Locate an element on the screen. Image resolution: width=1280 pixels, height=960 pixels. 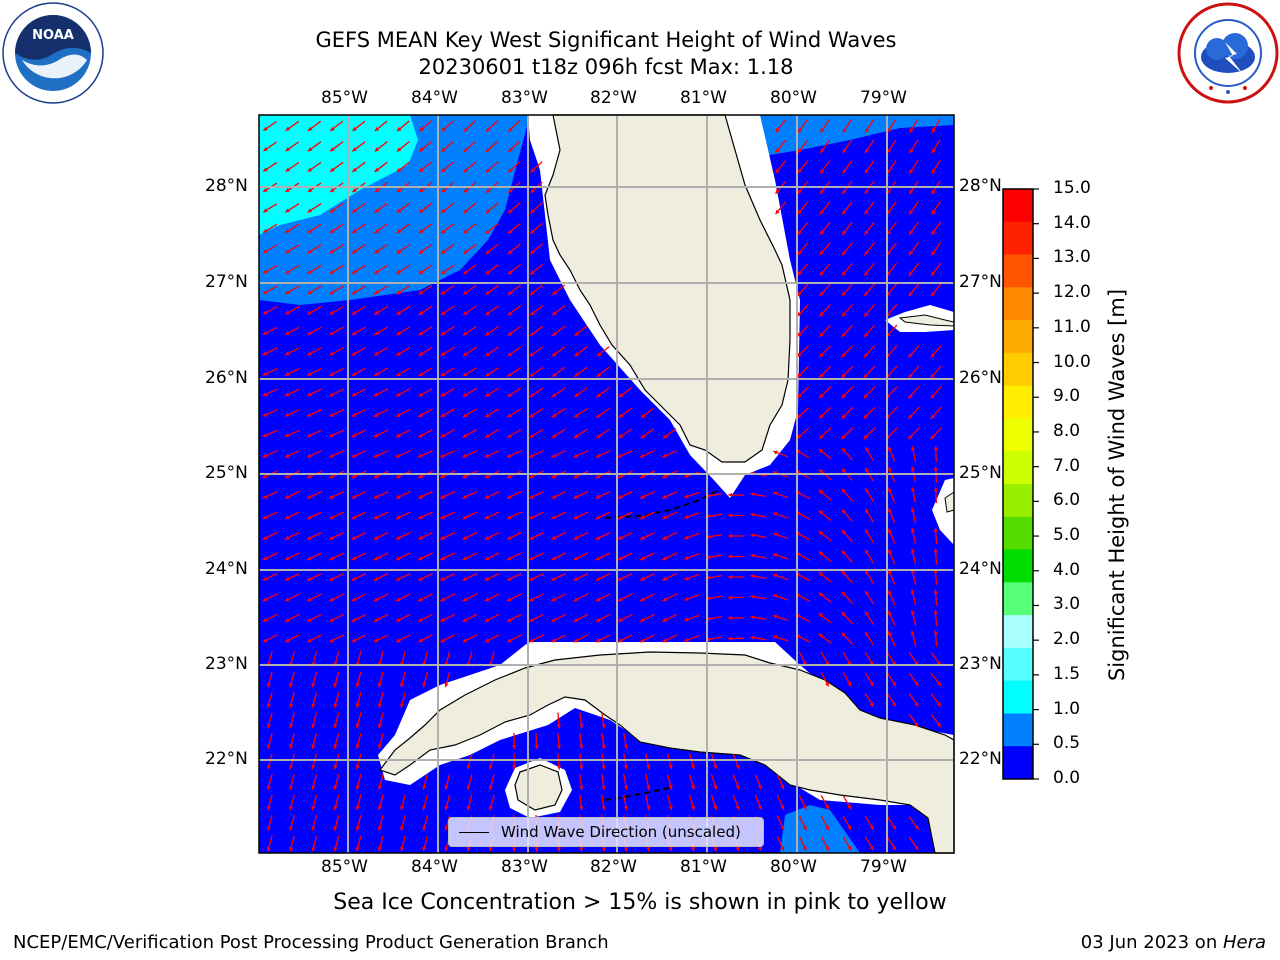
lat-label-left: 22°N is located at coordinates (226, 759).